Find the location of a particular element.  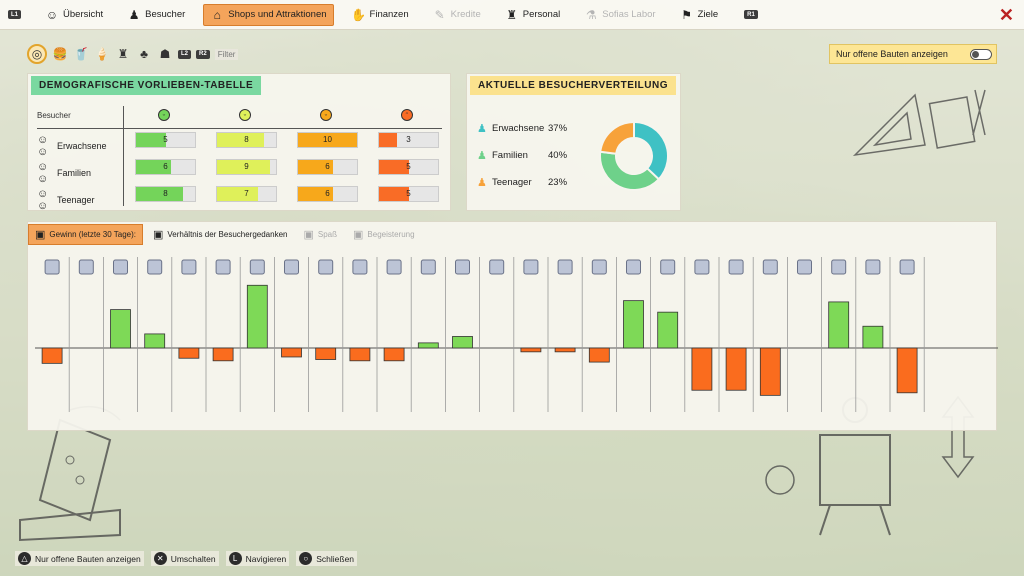

tab-label: Besucher is located at coordinates (165, 14).